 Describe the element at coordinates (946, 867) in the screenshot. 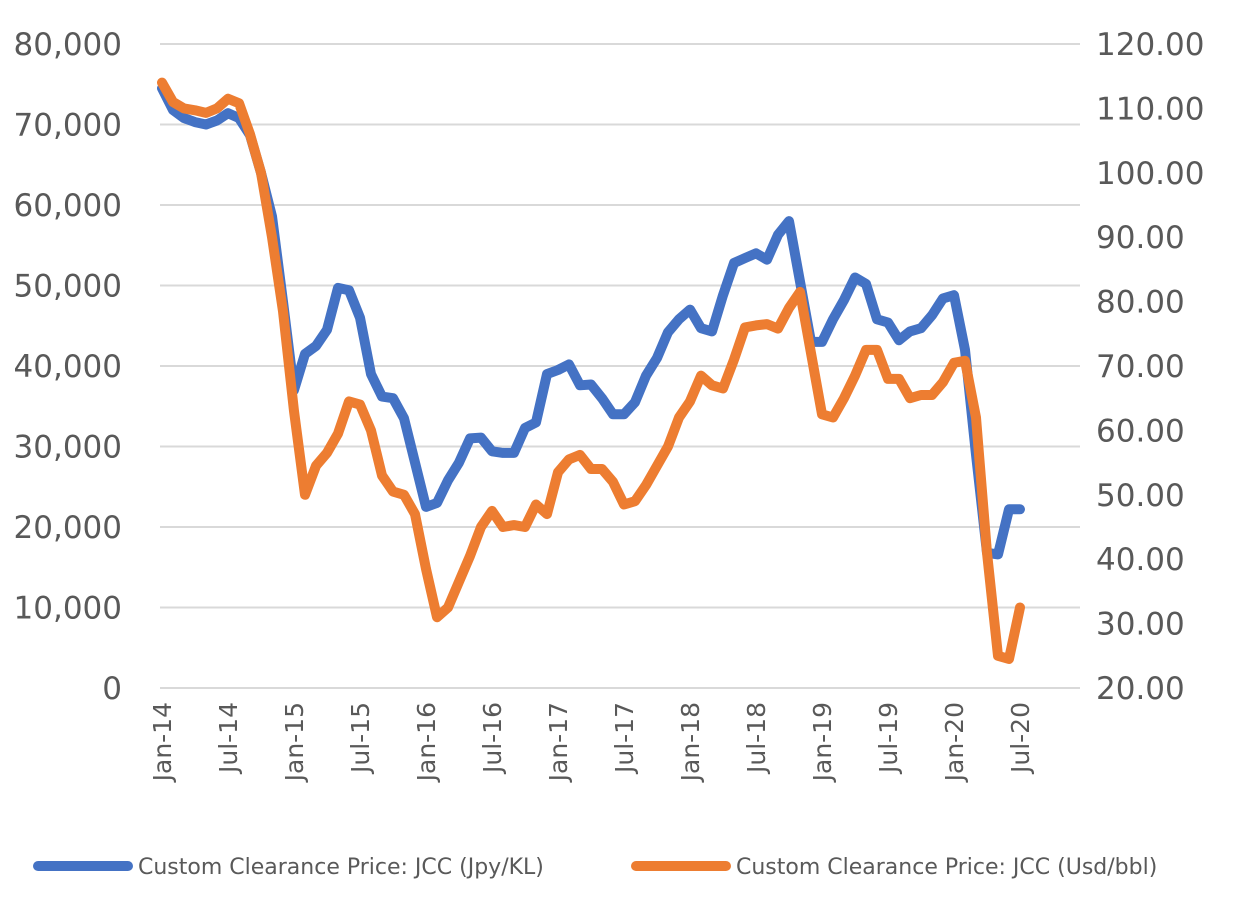

I see `legend-label-2: Custom Clearance Price: JCC (Usd/bbl)` at that location.